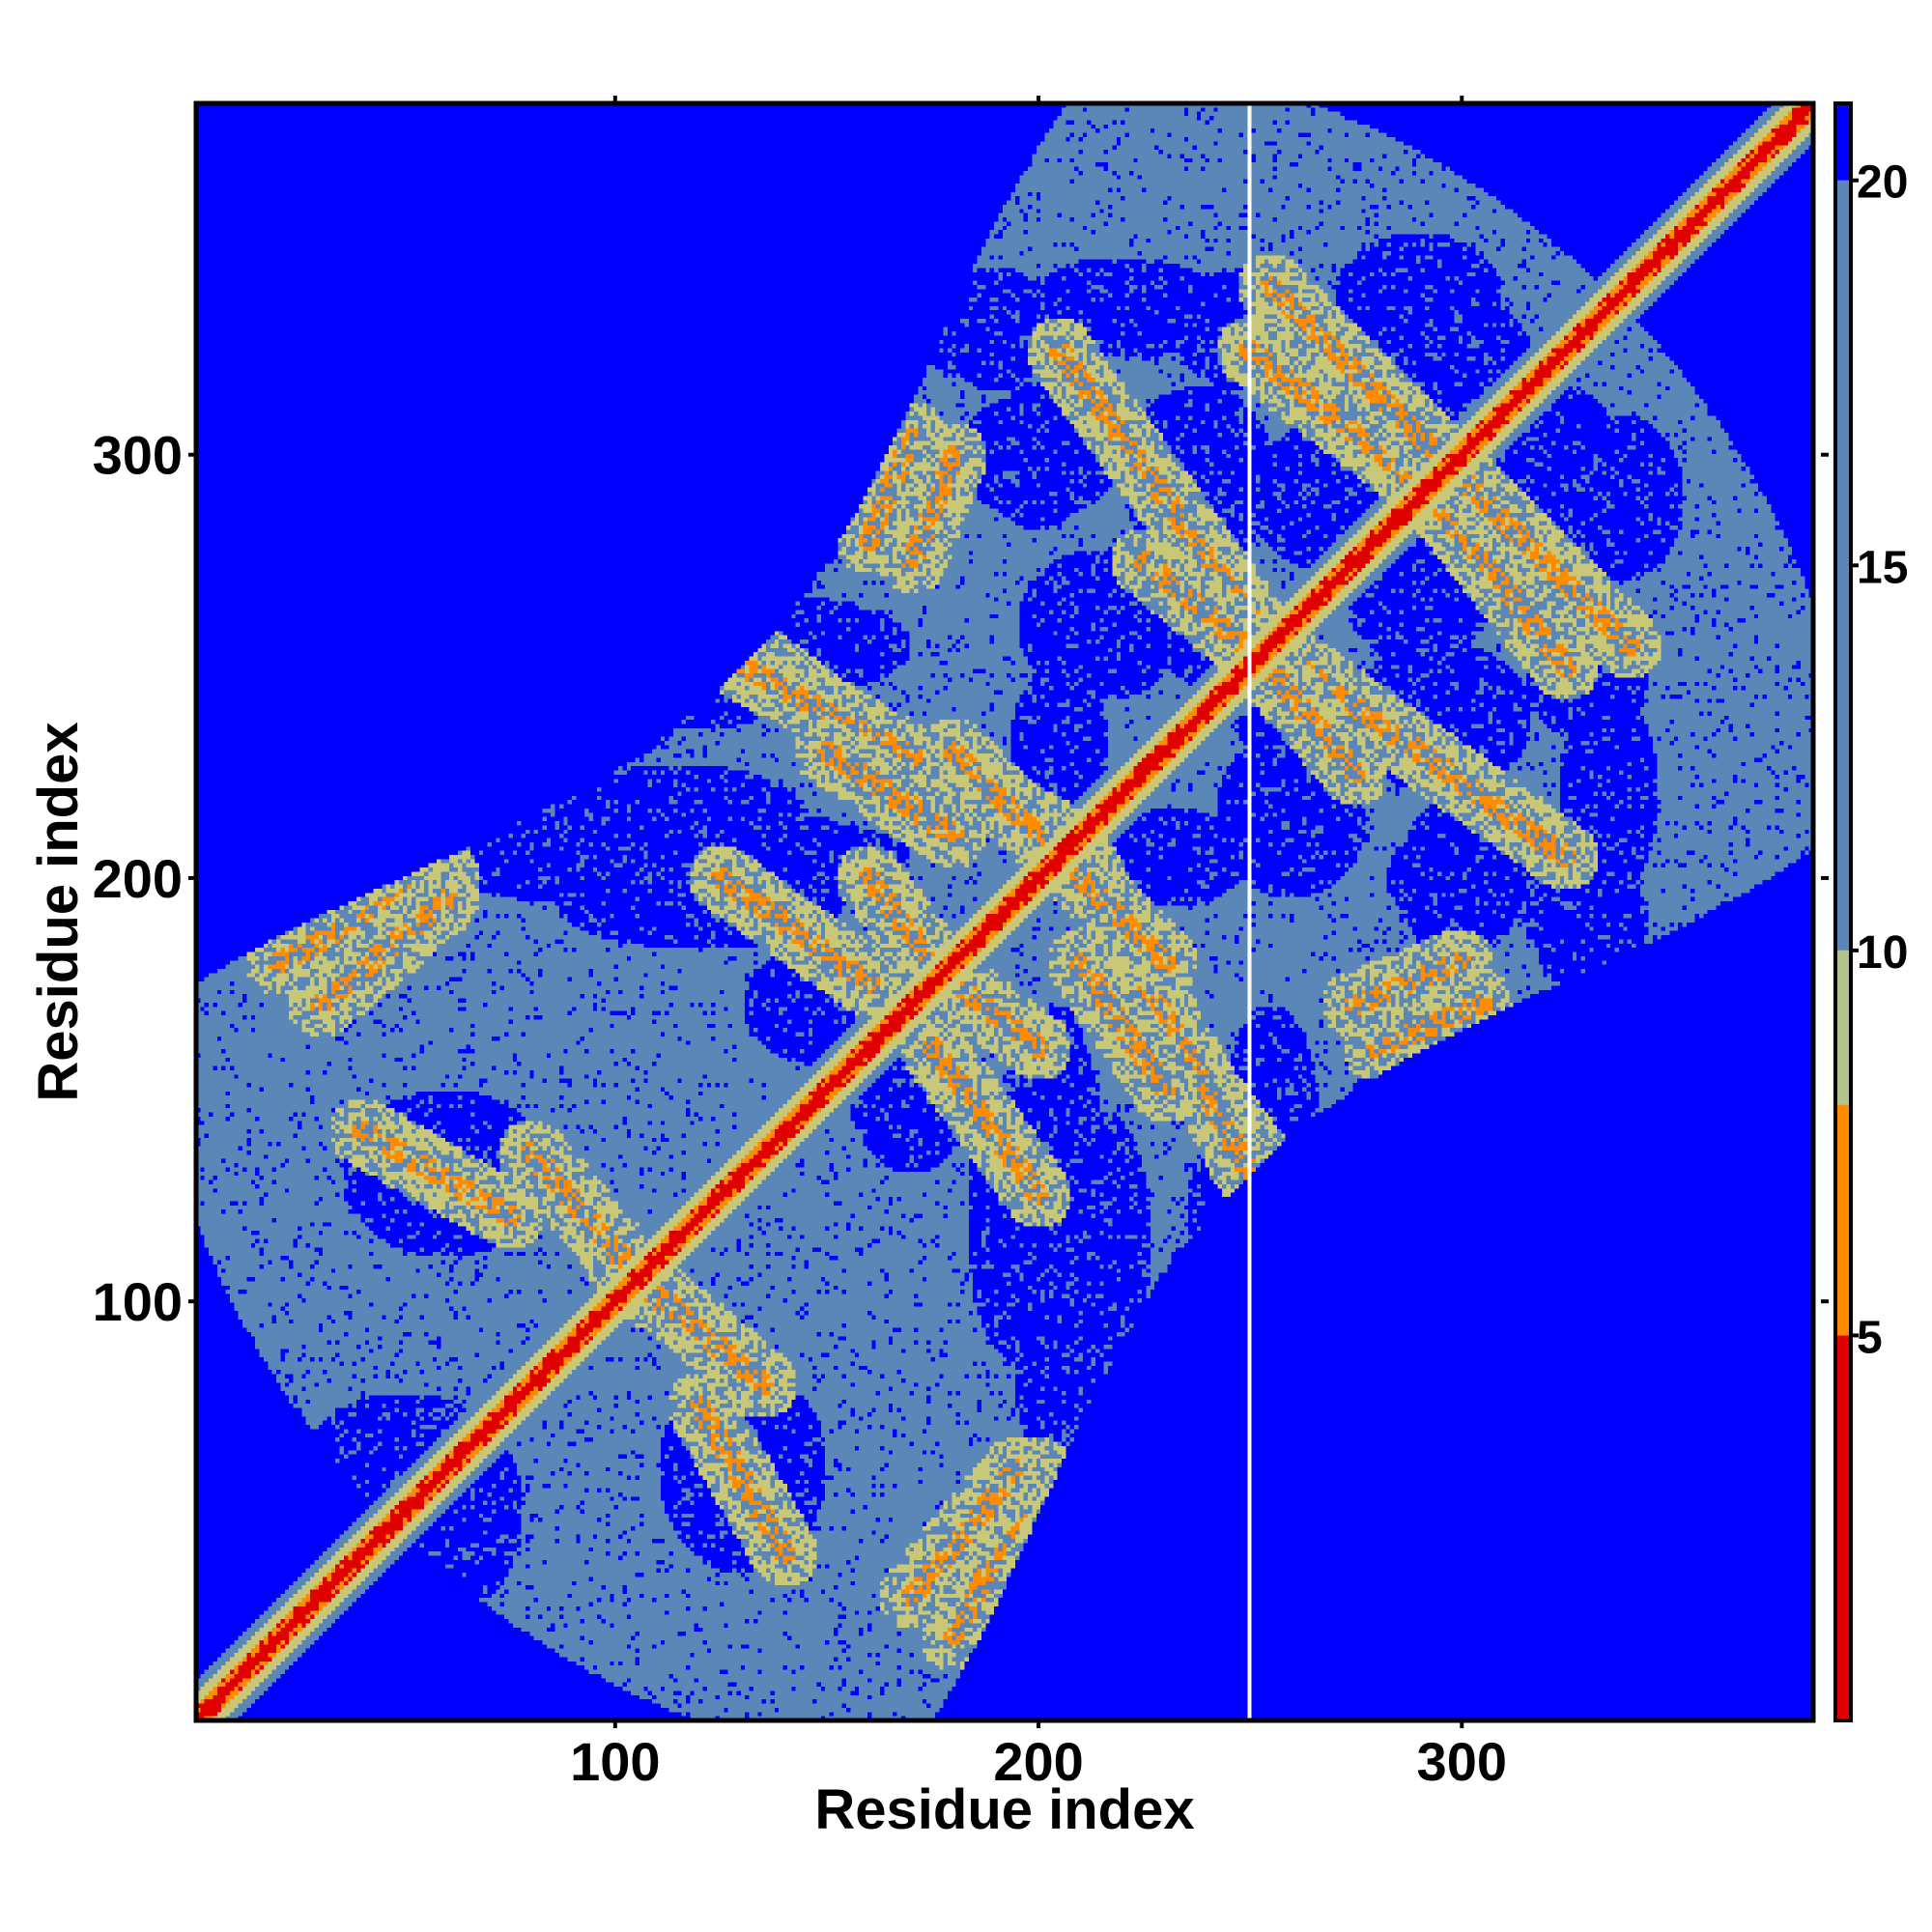  What do you see at coordinates (138, 455) in the screenshot?
I see `y-tick-label: 300` at bounding box center [138, 455].